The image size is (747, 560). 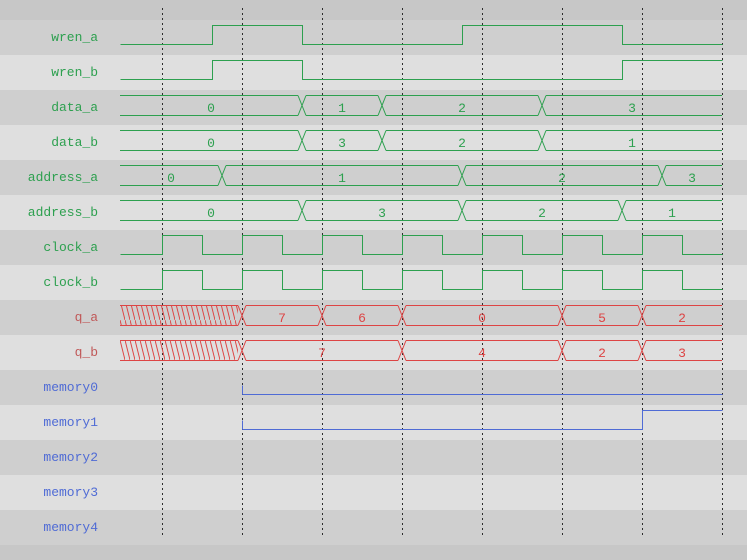 What do you see at coordinates (602, 318) in the screenshot?
I see `bus-value: 5` at bounding box center [602, 318].